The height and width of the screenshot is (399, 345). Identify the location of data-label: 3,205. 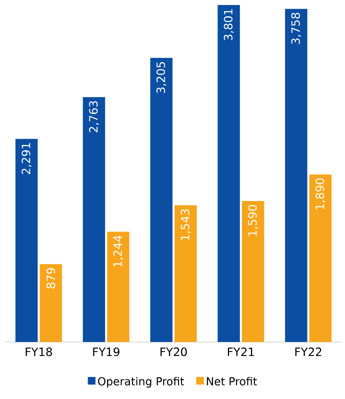
(161, 78).